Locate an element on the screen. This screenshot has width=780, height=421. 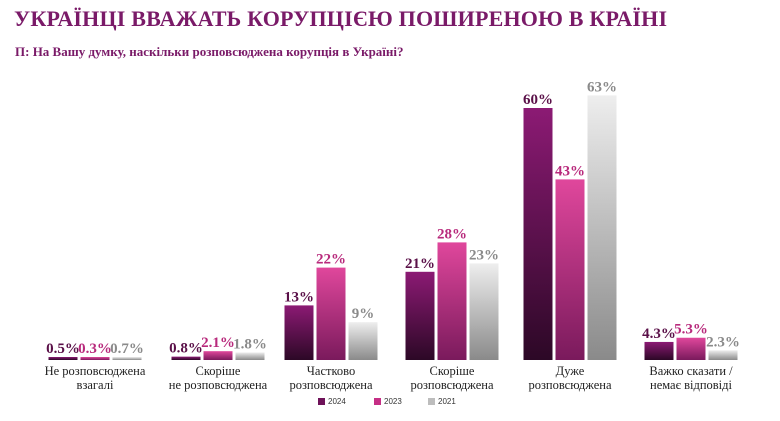
category-label-1-0: Скоріше is located at coordinates (218, 371).